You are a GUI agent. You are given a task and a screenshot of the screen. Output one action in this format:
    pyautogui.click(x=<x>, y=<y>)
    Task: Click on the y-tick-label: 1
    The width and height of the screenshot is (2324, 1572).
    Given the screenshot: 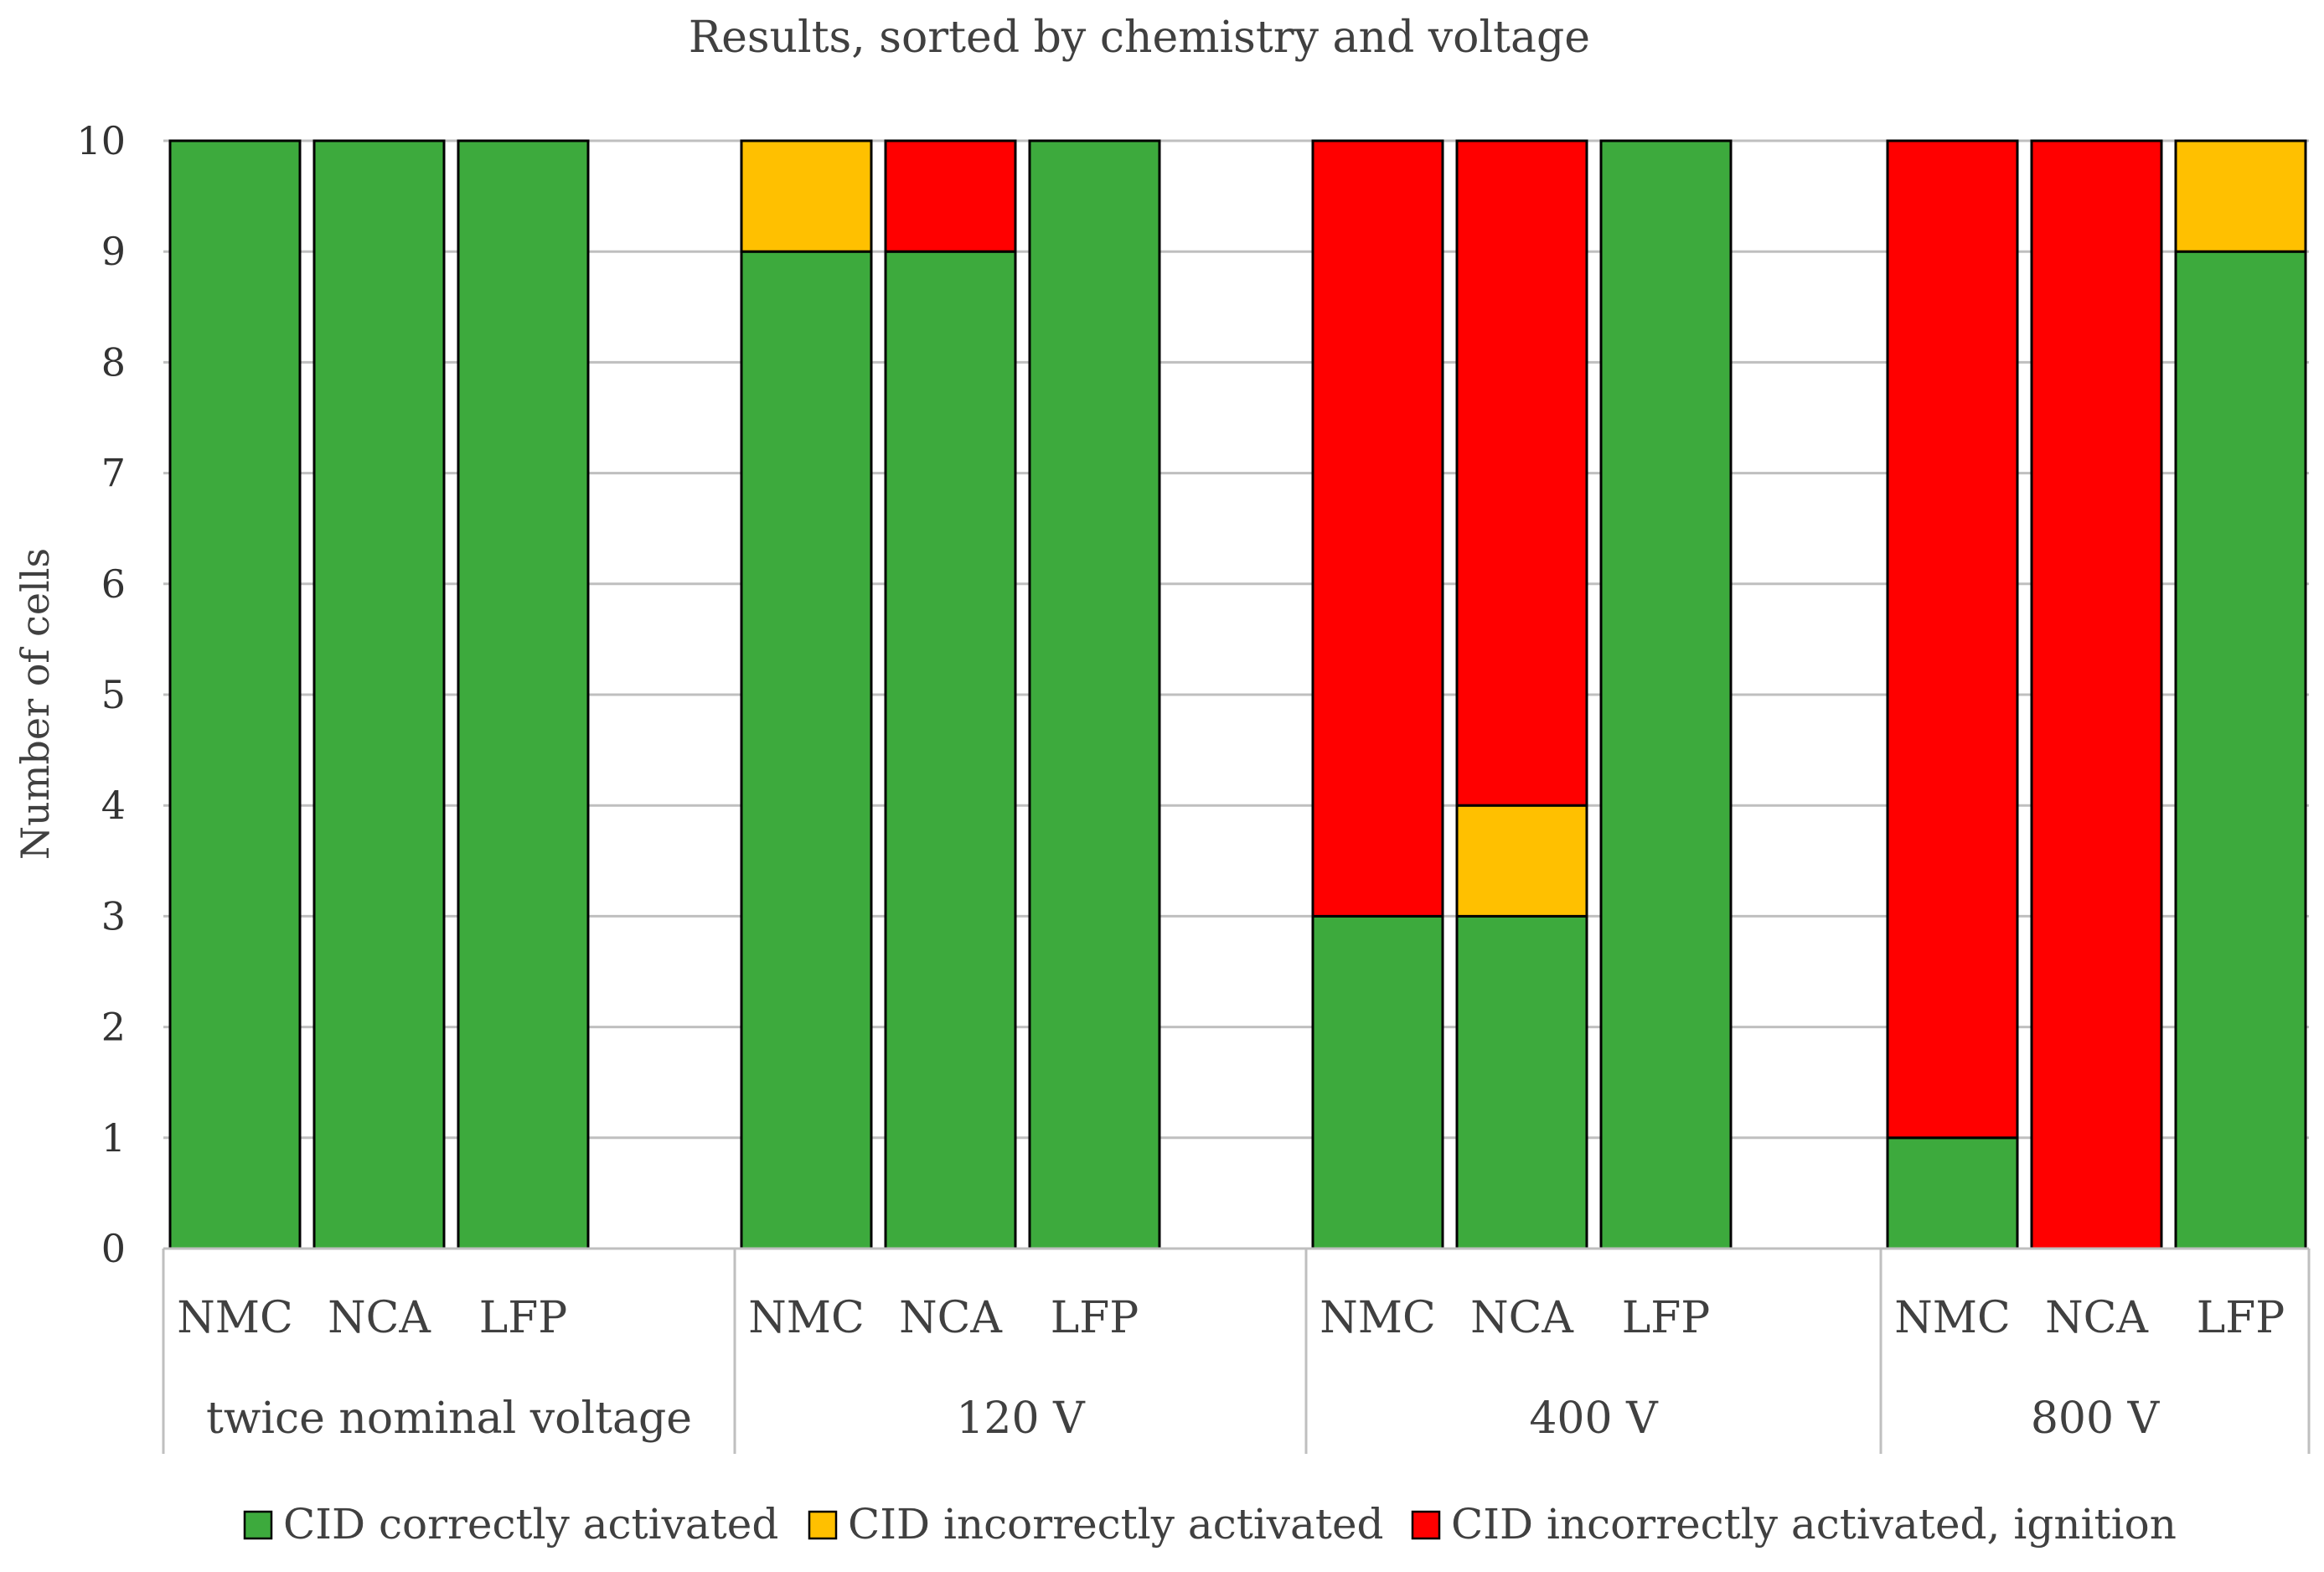 What is the action you would take?
    pyautogui.click(x=113, y=1138)
    